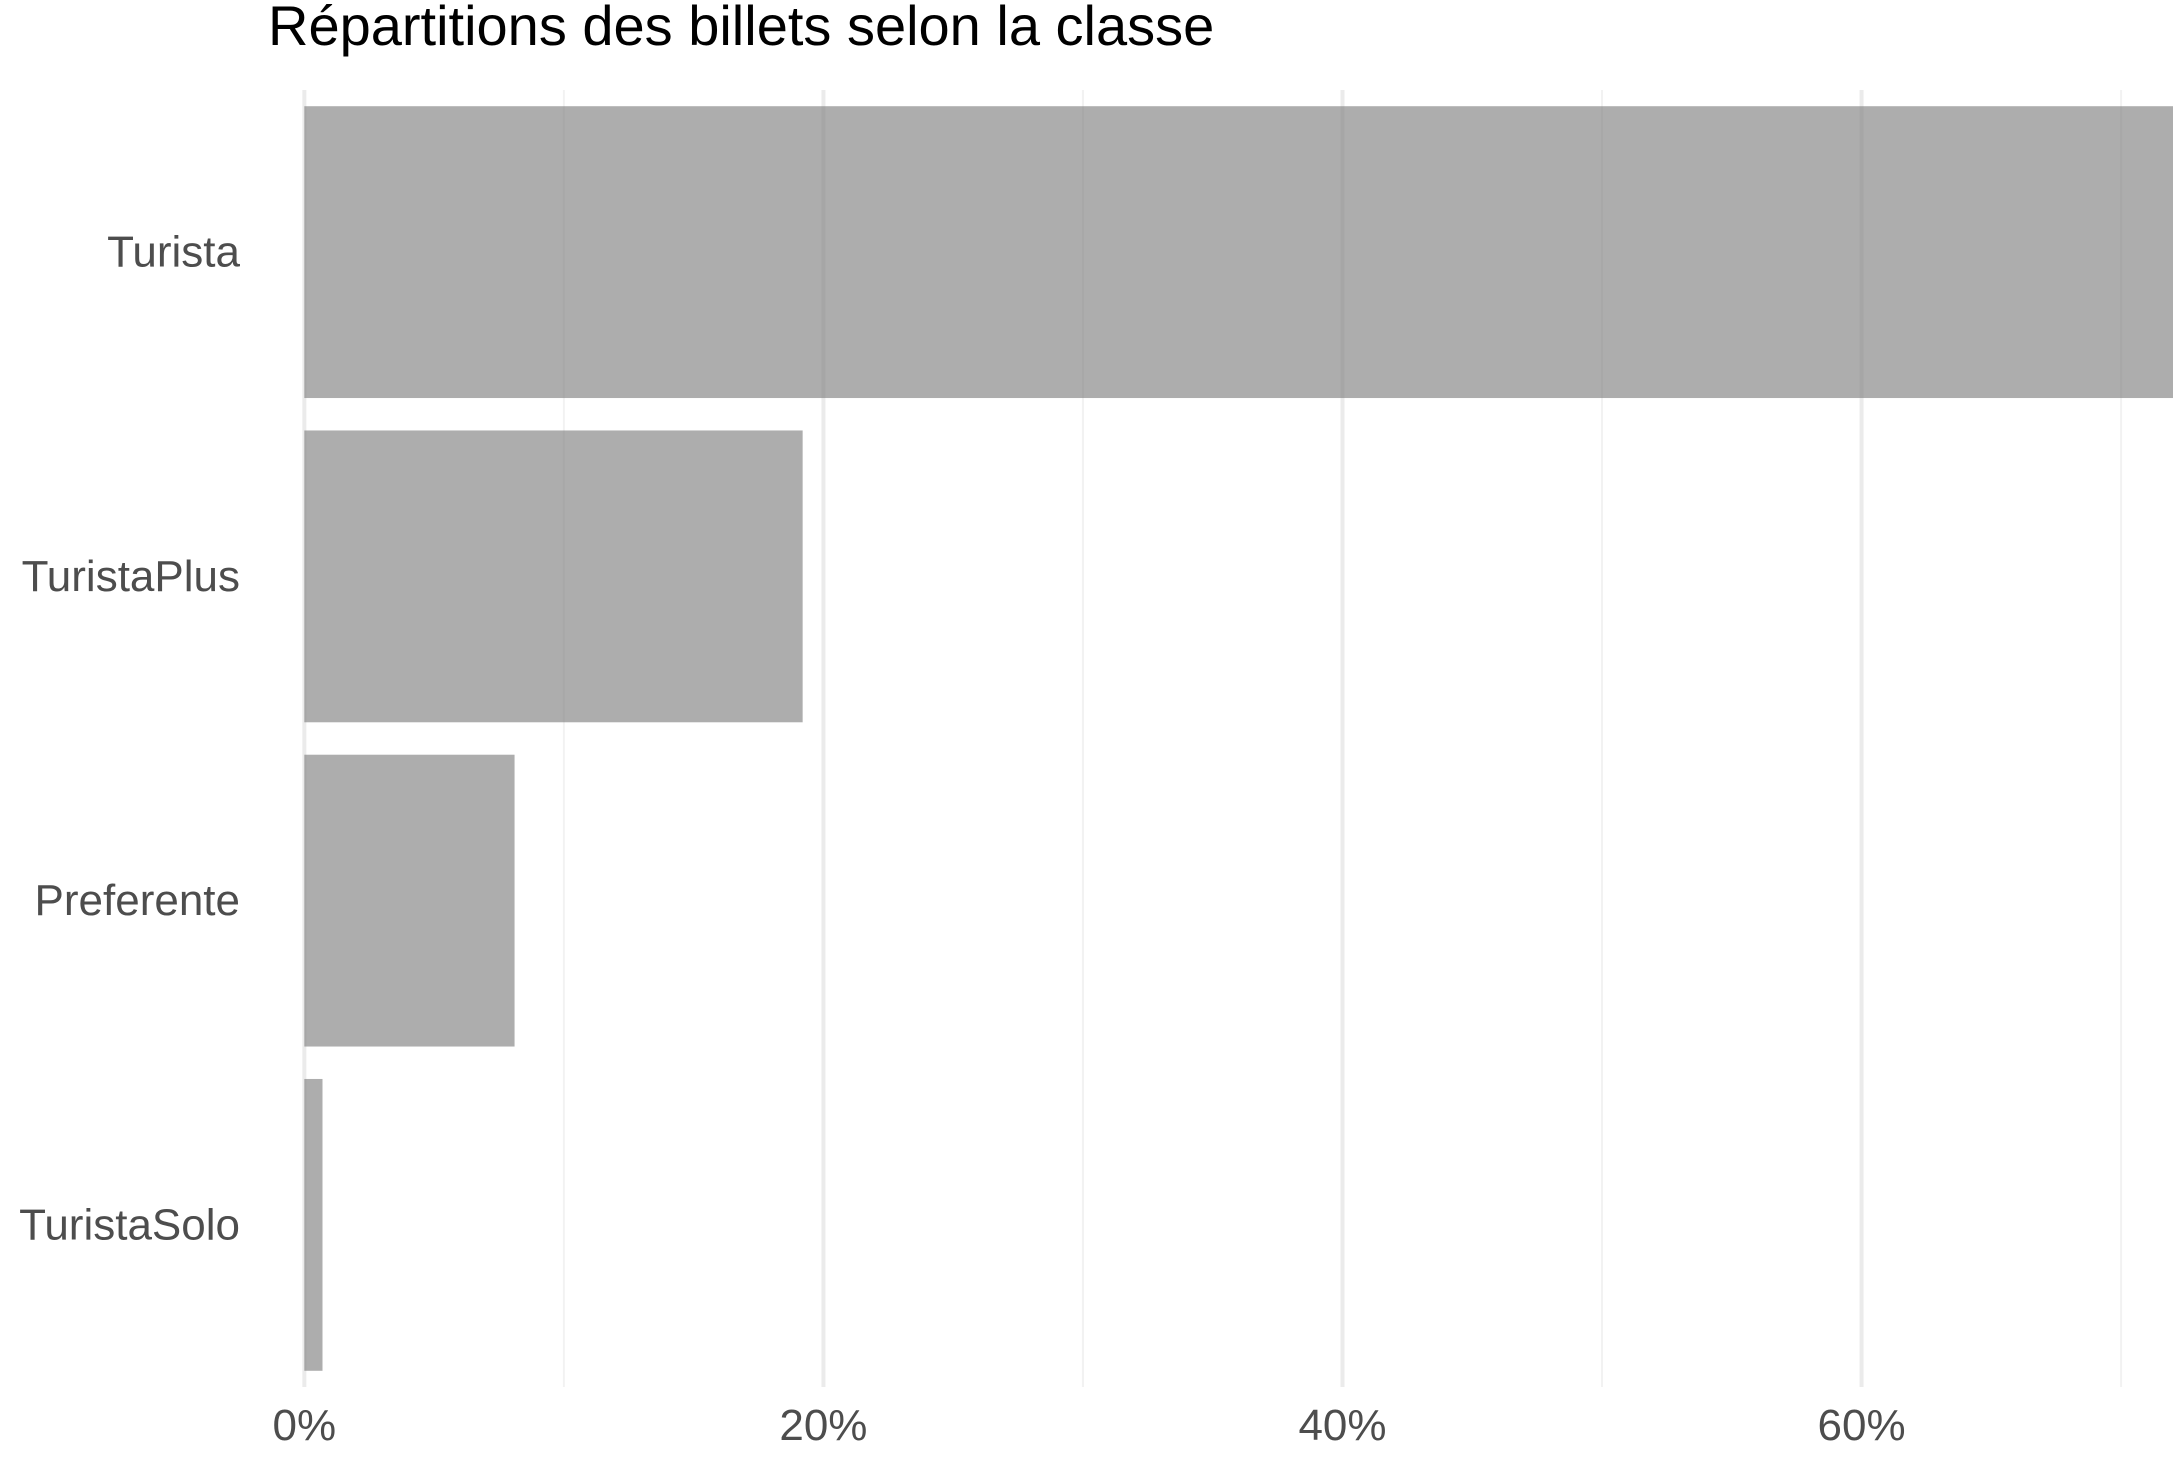 This screenshot has width=2173, height=1457. I want to click on bar-preferente, so click(409, 900).